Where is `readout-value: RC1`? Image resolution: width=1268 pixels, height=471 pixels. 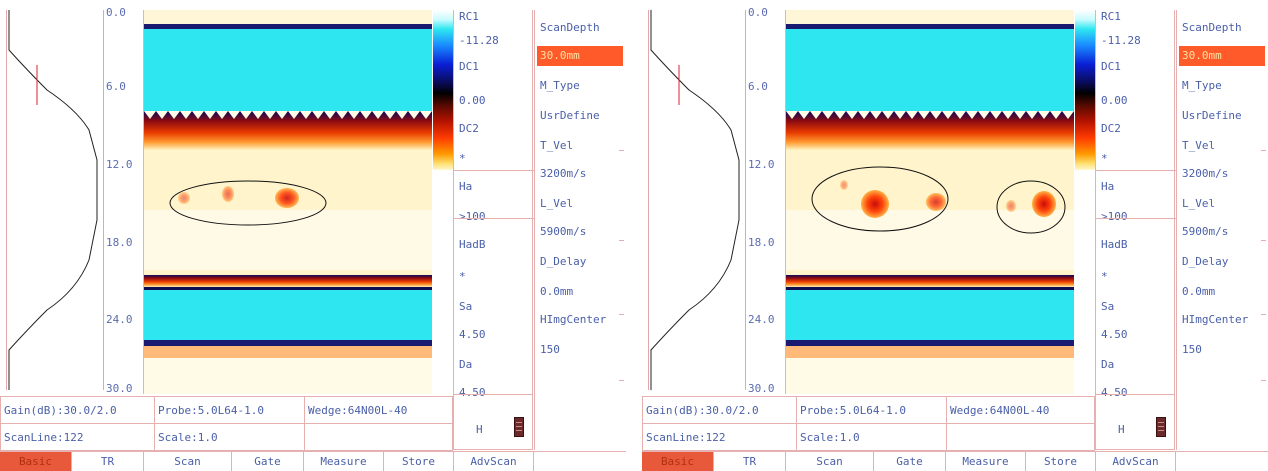
readout-value: RC1 is located at coordinates (469, 16).